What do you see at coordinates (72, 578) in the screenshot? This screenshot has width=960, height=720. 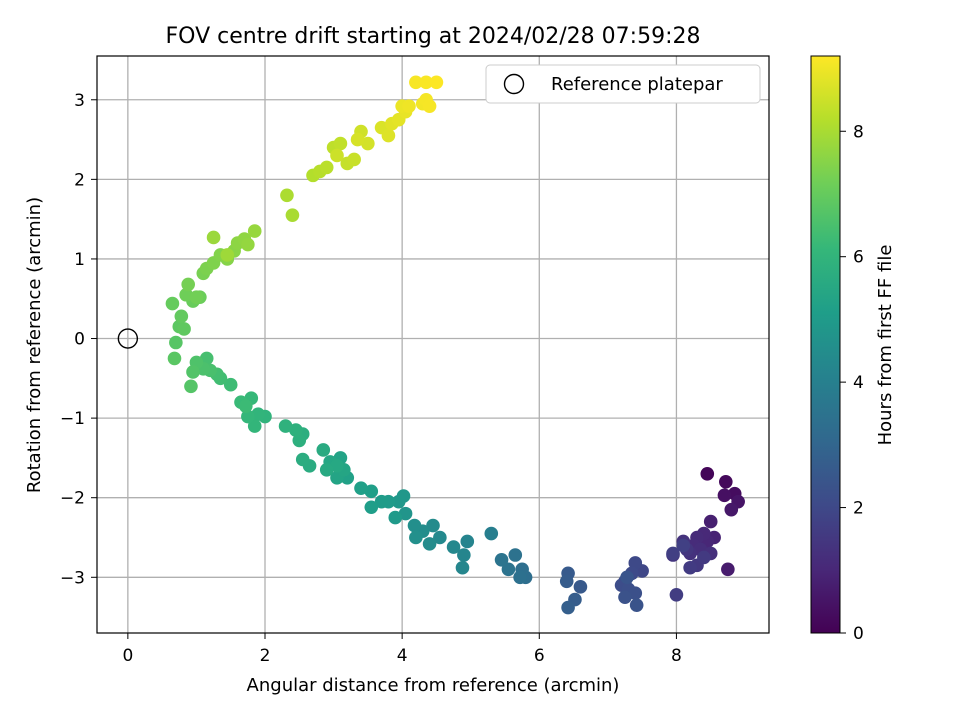 I see `y-tick-label: −3` at bounding box center [72, 578].